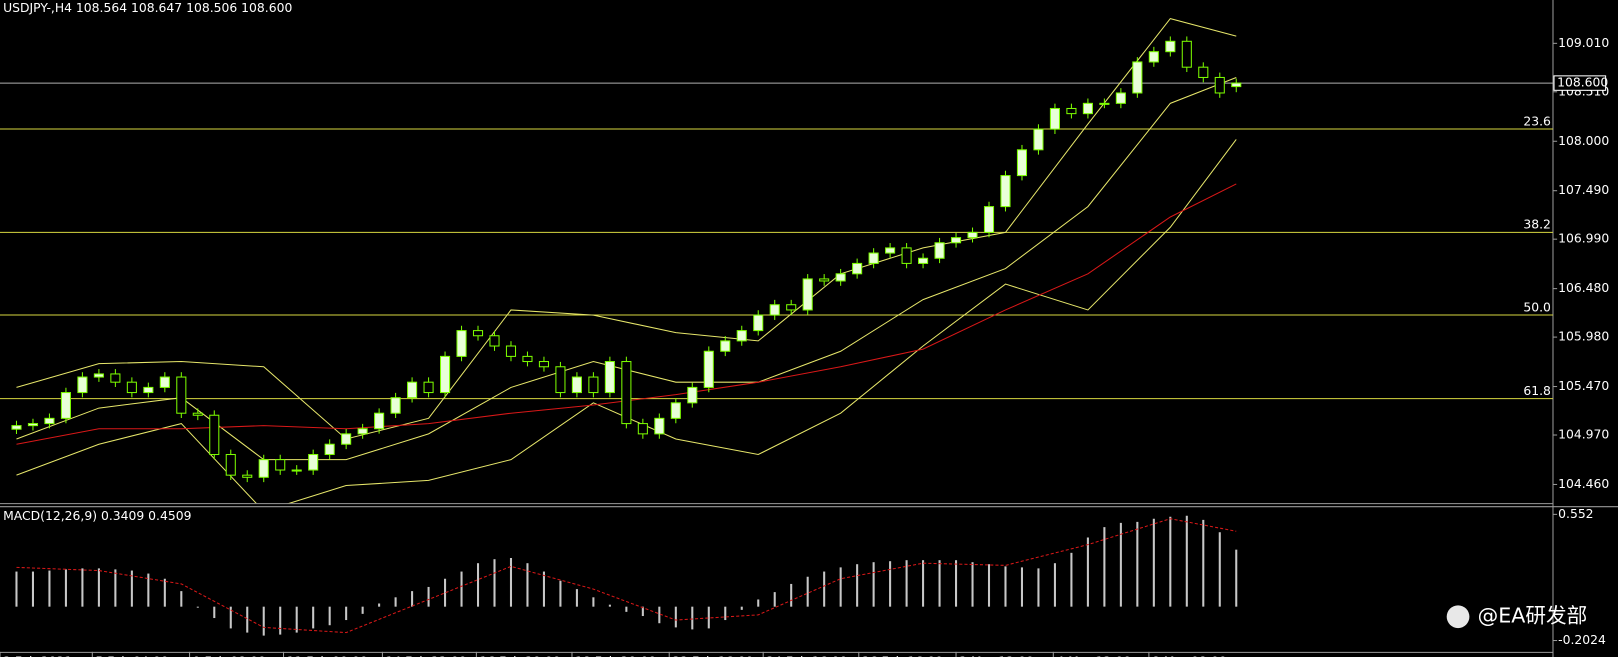 Image resolution: width=1618 pixels, height=657 pixels. Describe the element at coordinates (1583, 337) in the screenshot. I see `y-tick-label: 105.980` at that location.